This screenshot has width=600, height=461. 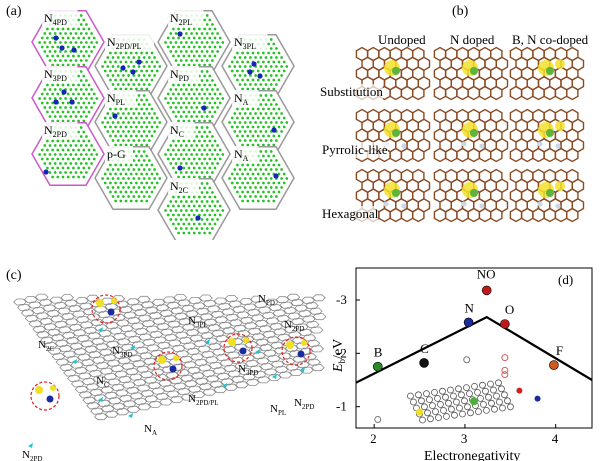 What do you see at coordinates (177, 131) in the screenshot?
I see `hex-label: NC` at bounding box center [177, 131].